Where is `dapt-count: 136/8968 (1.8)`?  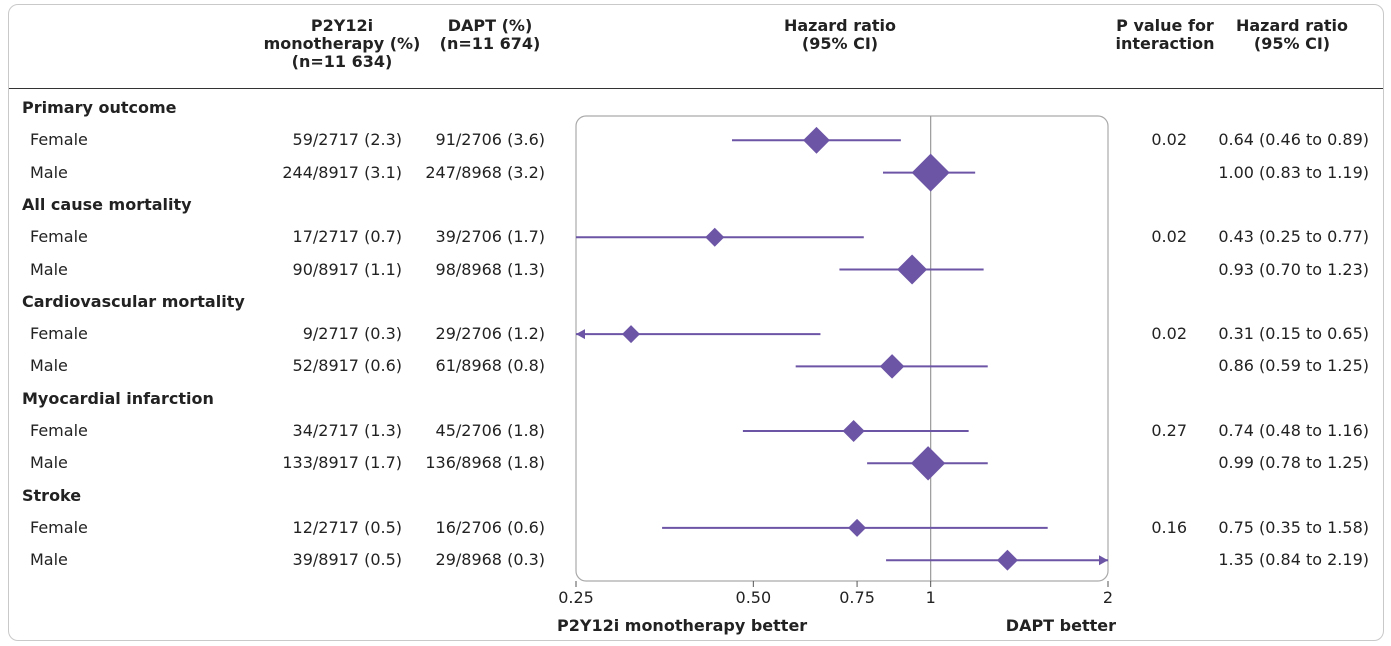
dapt-count: 136/8968 (1.8) is located at coordinates (485, 463).